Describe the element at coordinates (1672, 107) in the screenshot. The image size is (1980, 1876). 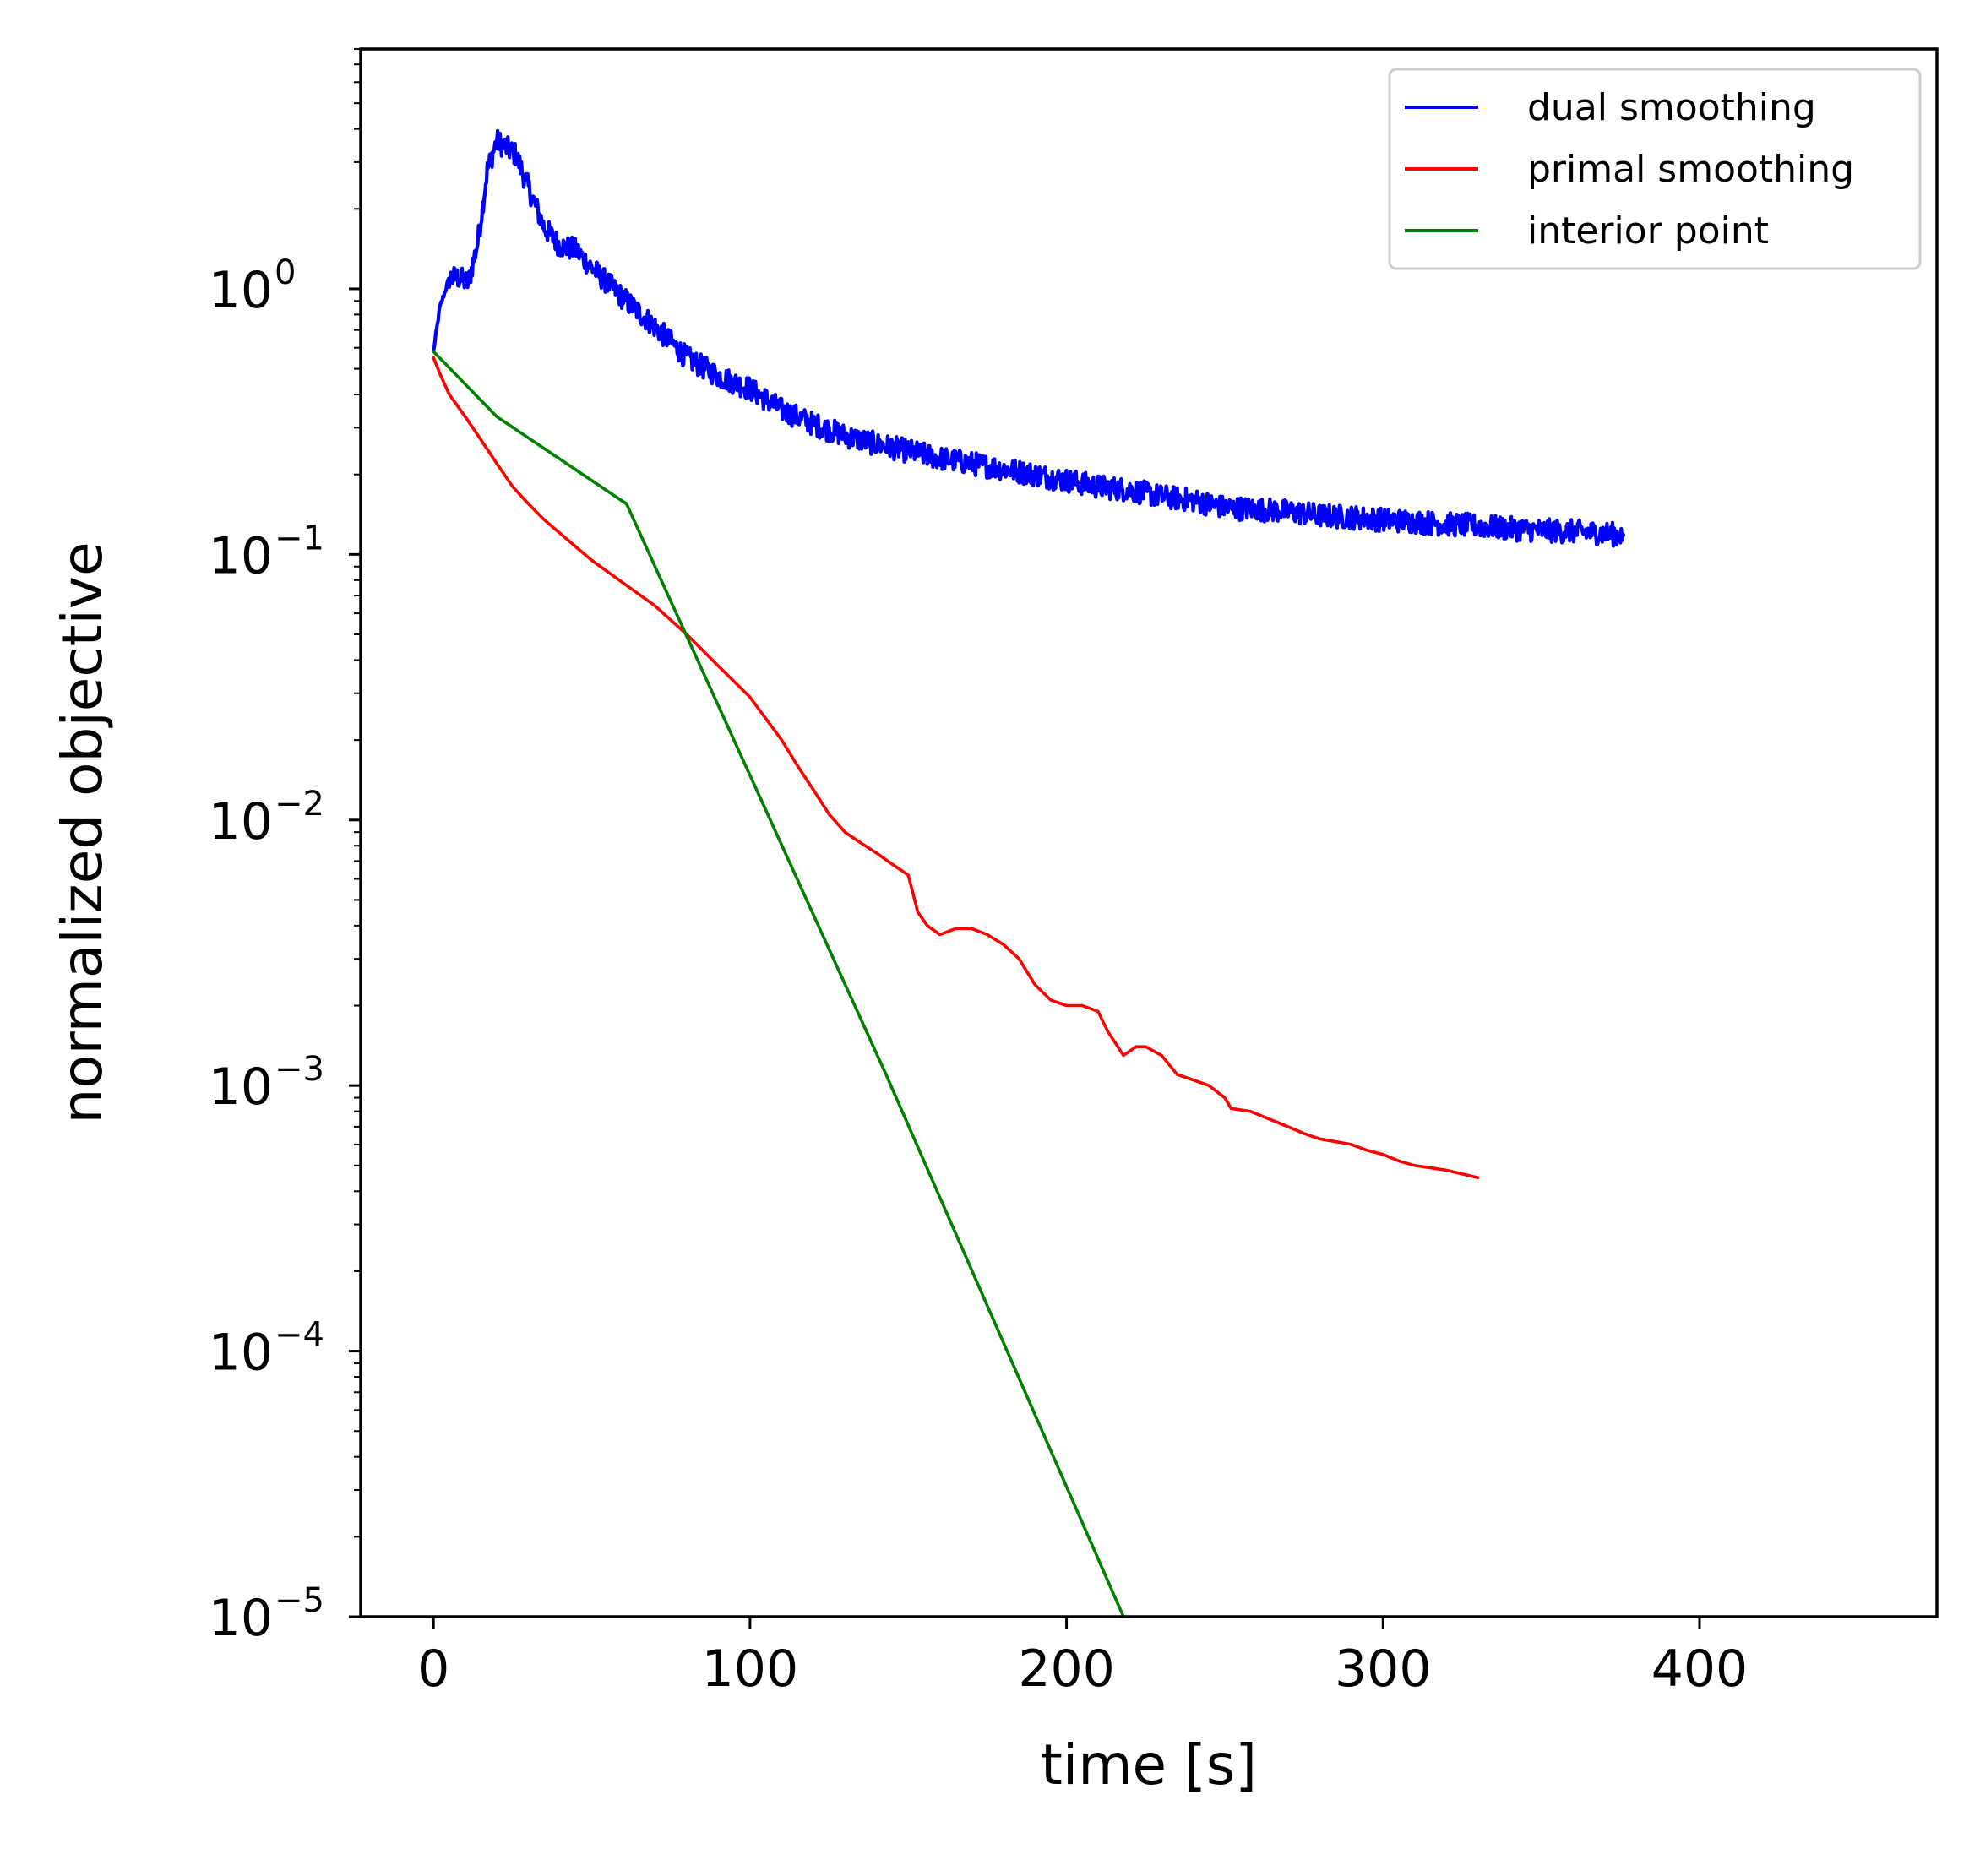
I see `legend-label-dual-smoothing: dual smoothing` at that location.